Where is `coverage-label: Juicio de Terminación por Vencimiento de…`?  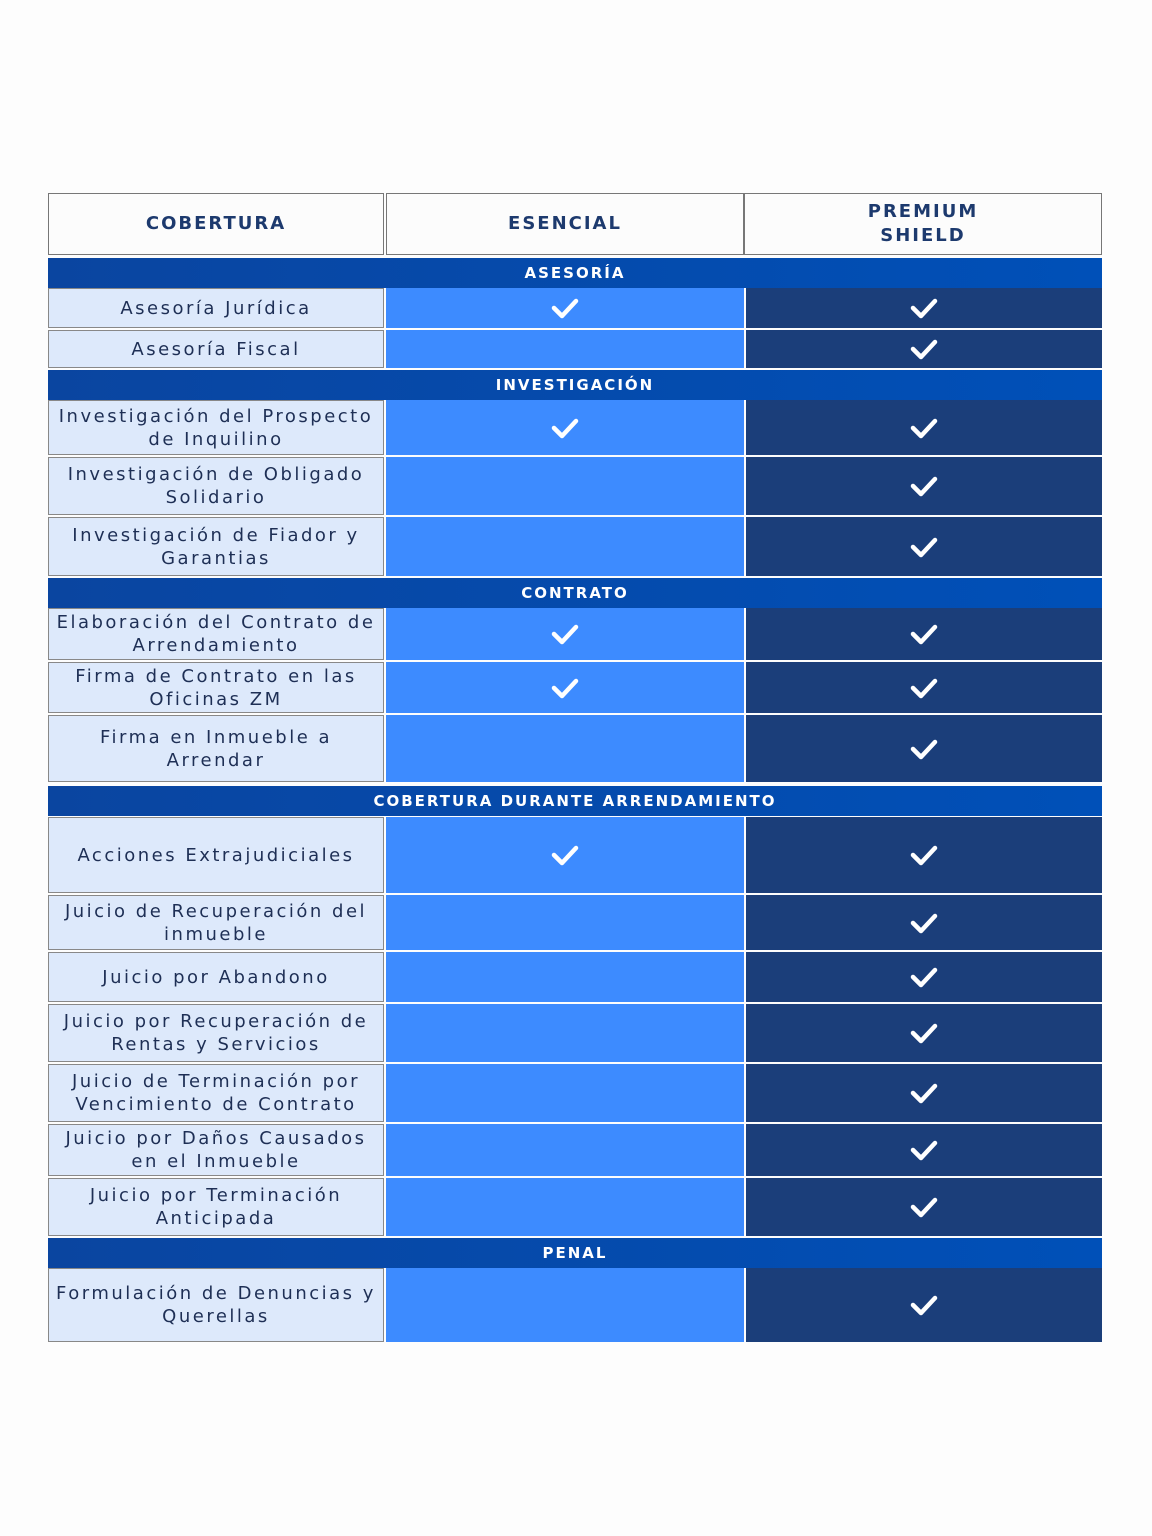
coverage-label: Juicio de Terminación por Vencimiento de… is located at coordinates (216, 1093).